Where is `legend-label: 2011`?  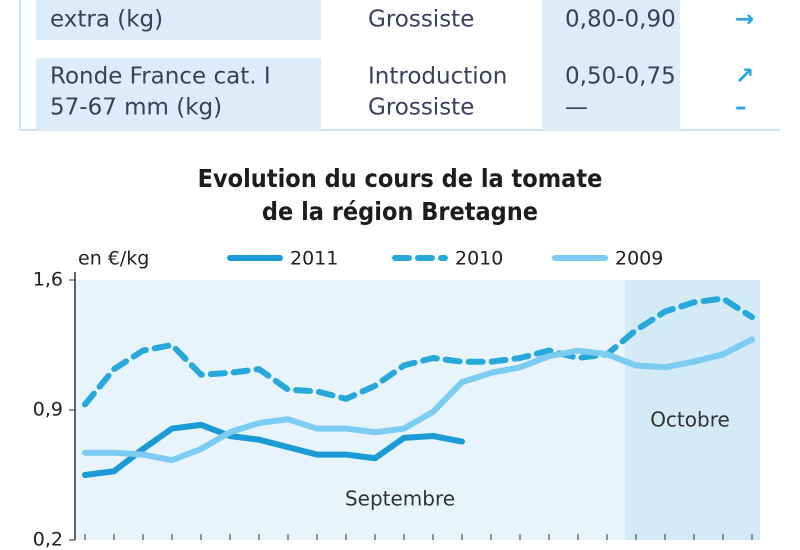 legend-label: 2011 is located at coordinates (314, 259).